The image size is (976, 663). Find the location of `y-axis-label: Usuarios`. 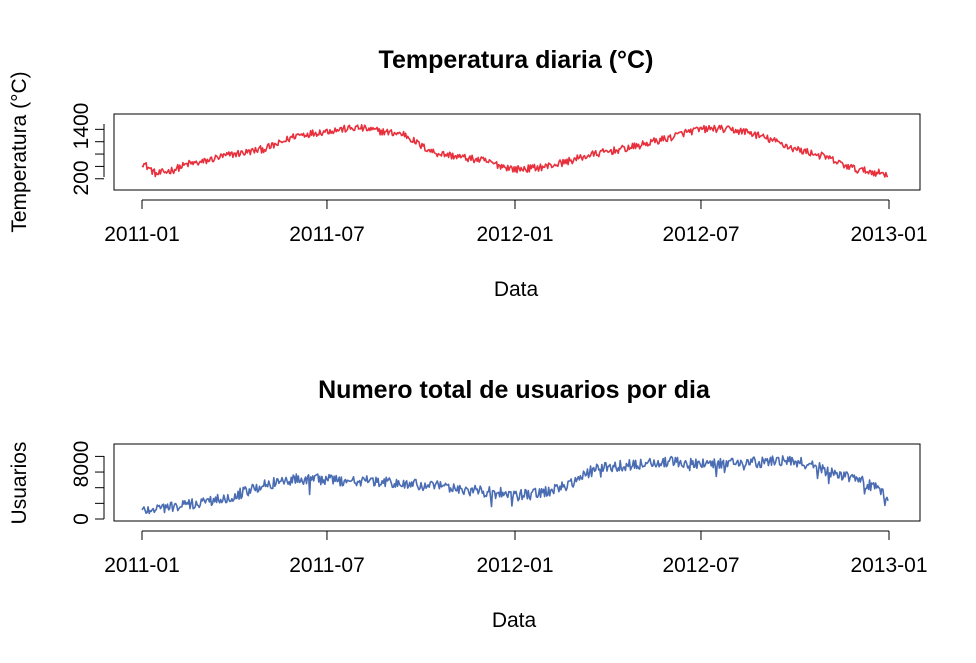

y-axis-label: Usuarios is located at coordinates (19, 483).